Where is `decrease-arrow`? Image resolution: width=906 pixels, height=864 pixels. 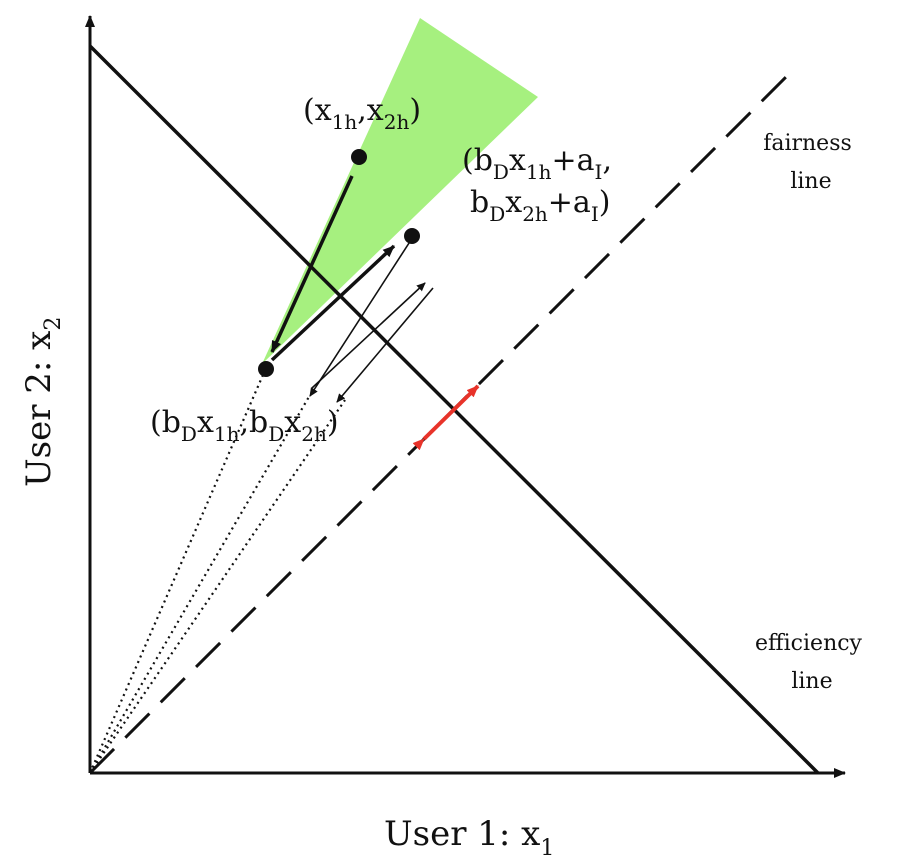 decrease-arrow is located at coordinates (312, 264).